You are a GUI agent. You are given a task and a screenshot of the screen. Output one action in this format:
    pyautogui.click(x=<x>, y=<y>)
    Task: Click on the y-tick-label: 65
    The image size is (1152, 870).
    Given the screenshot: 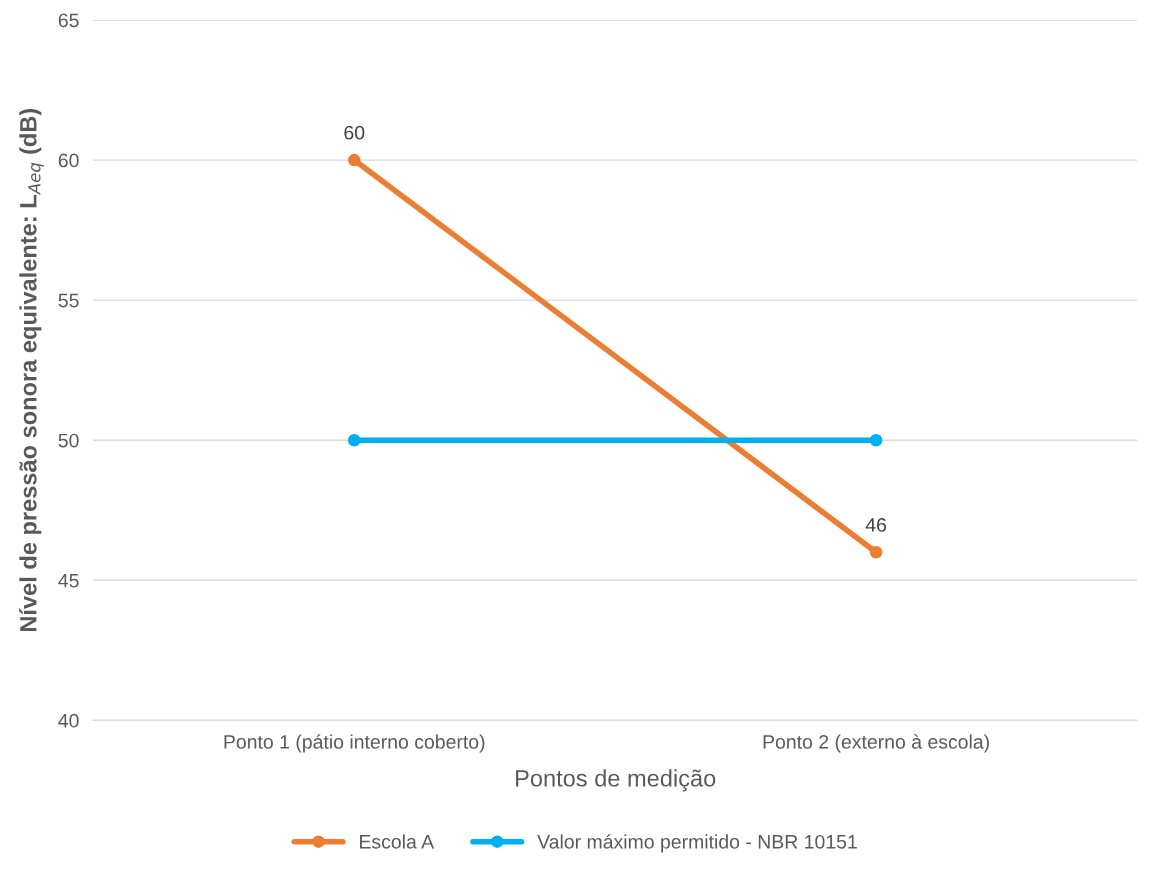 What is the action you would take?
    pyautogui.click(x=68, y=20)
    